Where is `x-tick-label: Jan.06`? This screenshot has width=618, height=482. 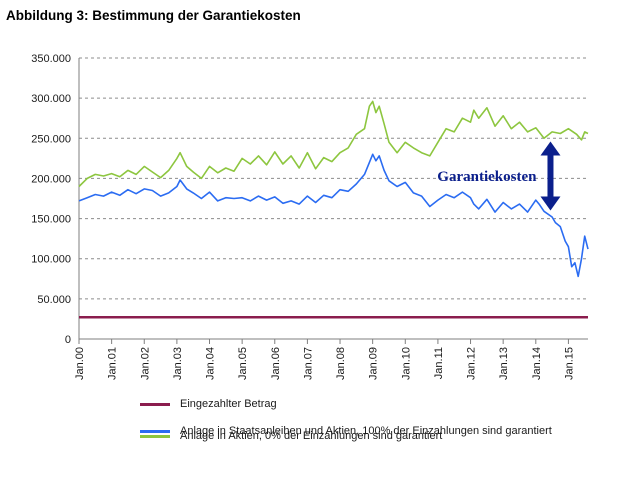
x-tick-label: Jan.06 is located at coordinates (276, 363).